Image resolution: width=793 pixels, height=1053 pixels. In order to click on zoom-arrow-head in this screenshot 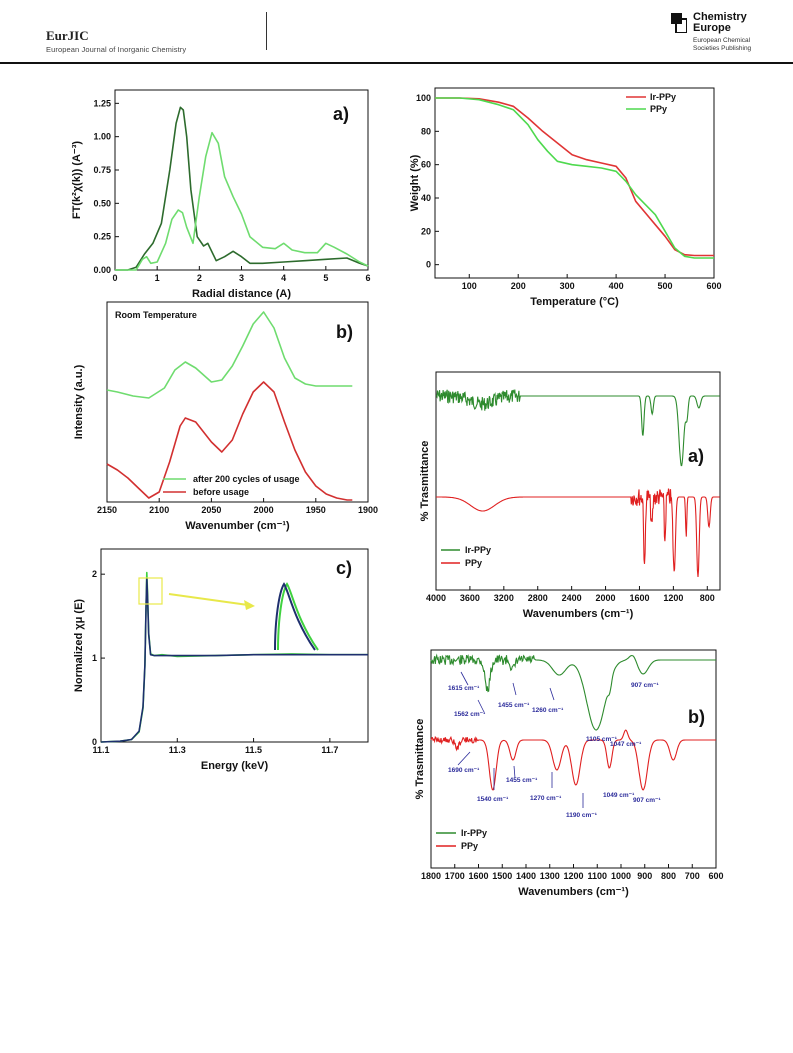, I will do `click(249, 605)`.